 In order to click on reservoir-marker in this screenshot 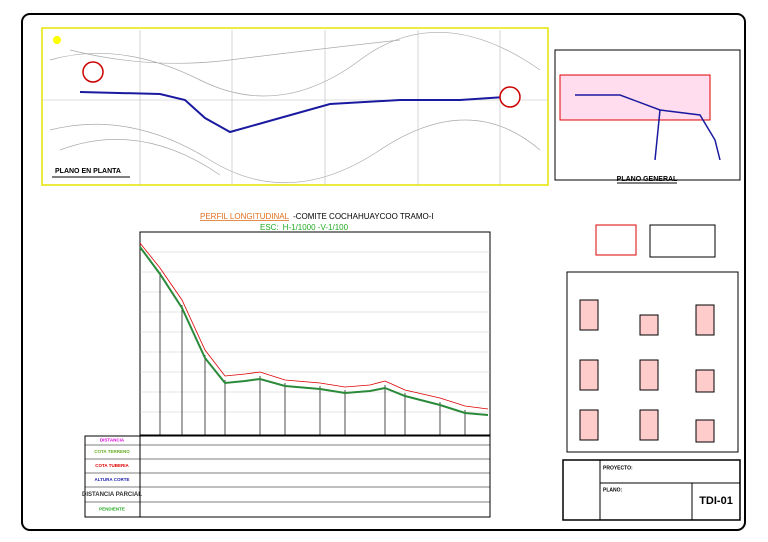, I will do `click(510, 97)`.